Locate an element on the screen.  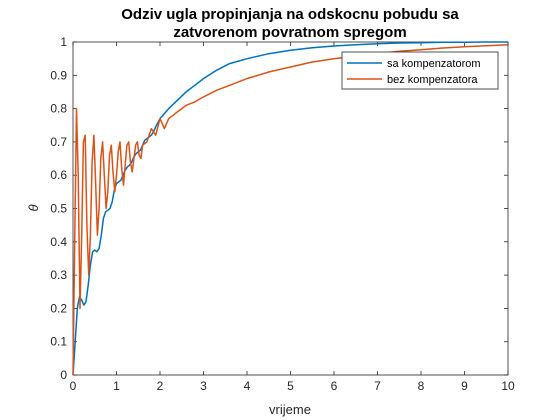
y-tick-label: 0.6 is located at coordinates (58, 175).